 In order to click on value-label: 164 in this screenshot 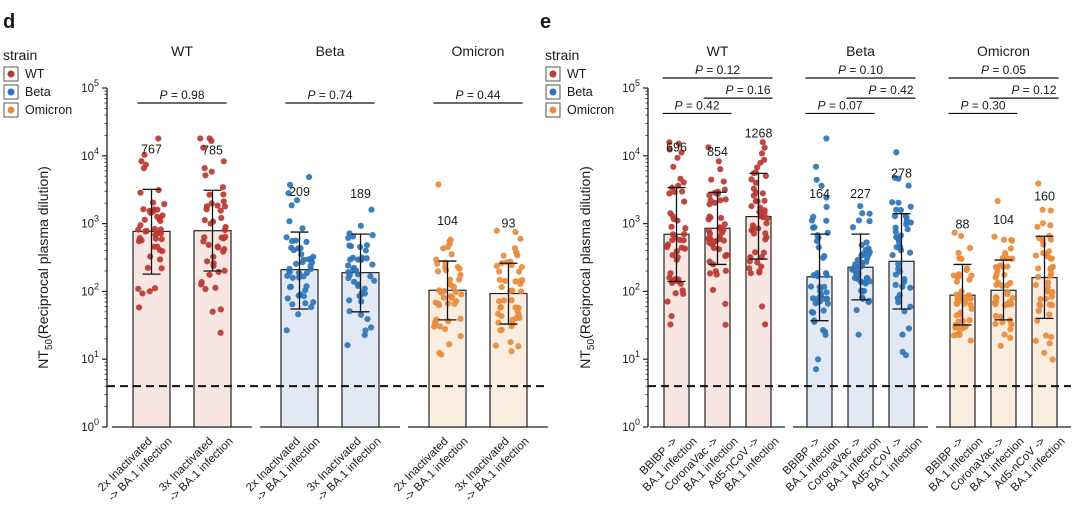, I will do `click(819, 194)`.